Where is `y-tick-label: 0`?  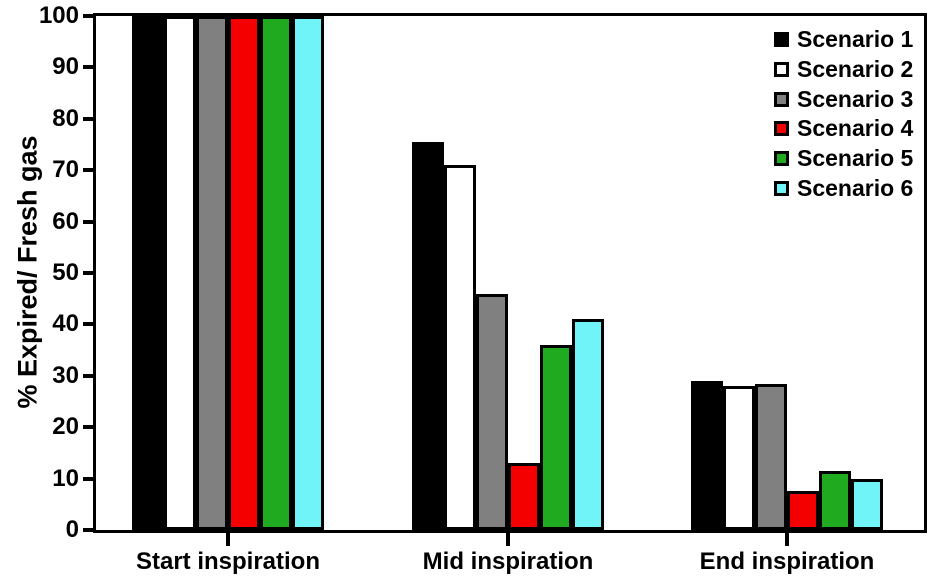
y-tick-label: 0 is located at coordinates (72, 529).